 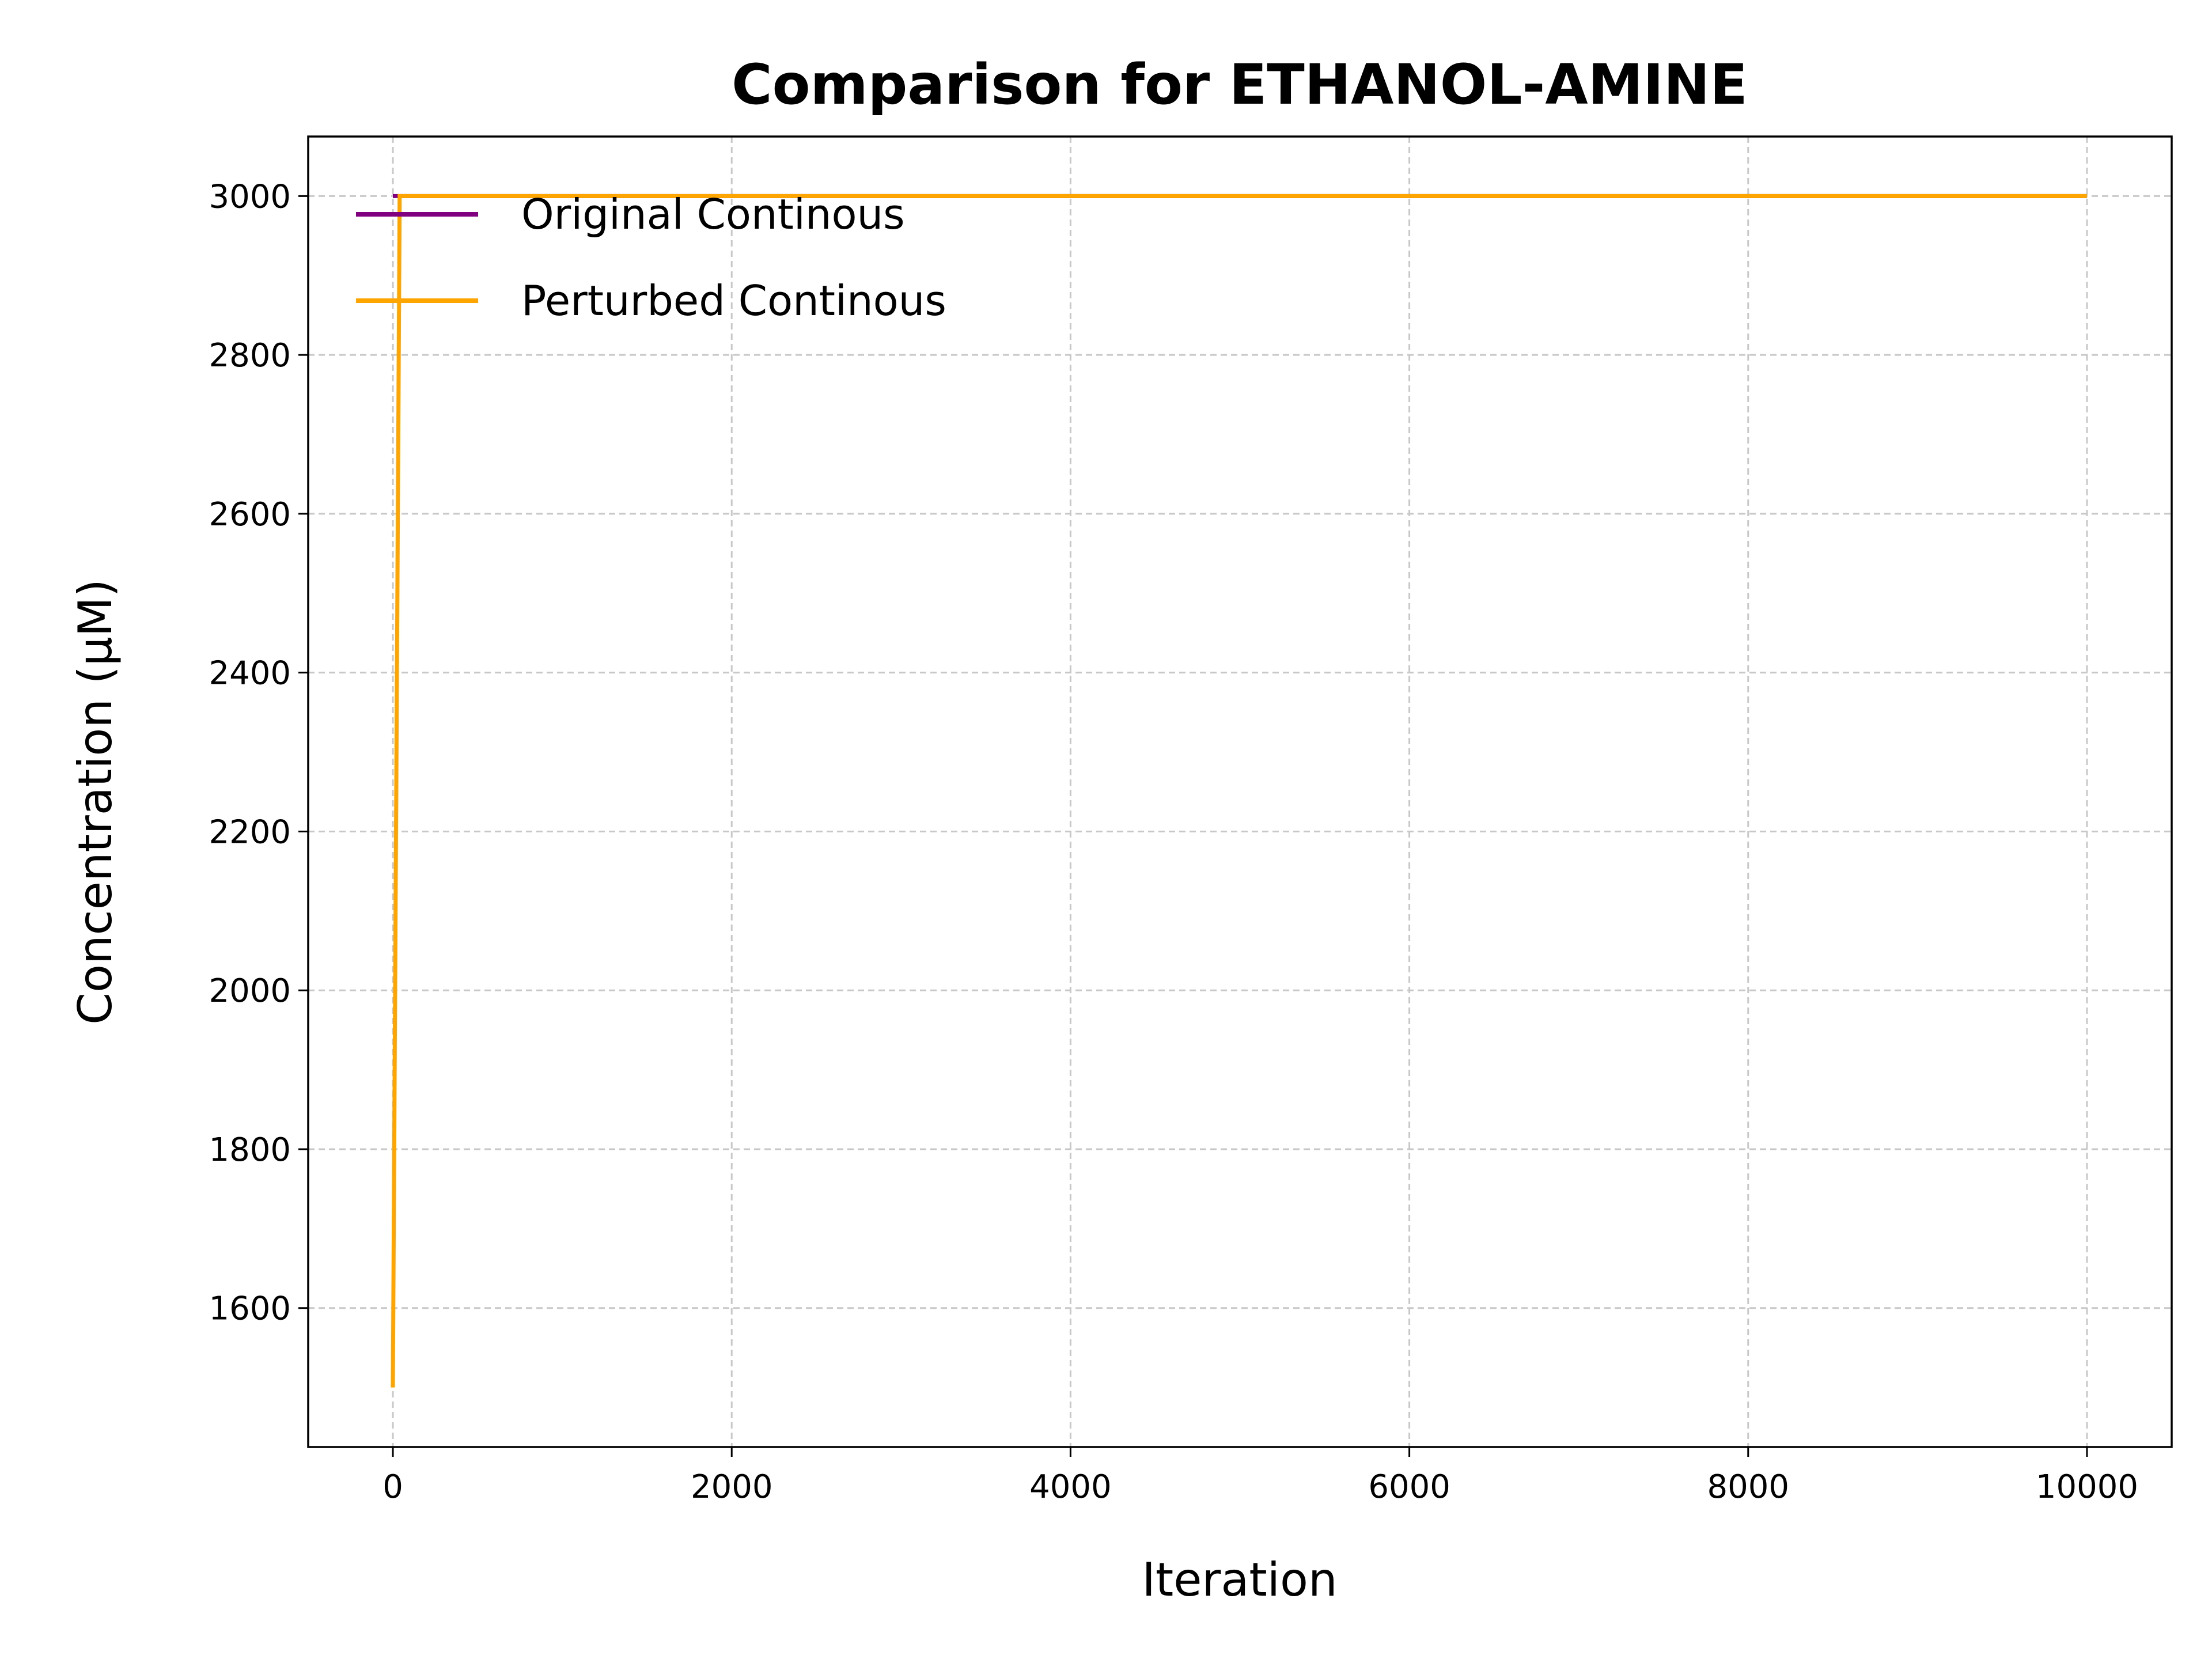 What do you see at coordinates (95, 802) in the screenshot?
I see `y-axis-label: Concentration (μM)` at bounding box center [95, 802].